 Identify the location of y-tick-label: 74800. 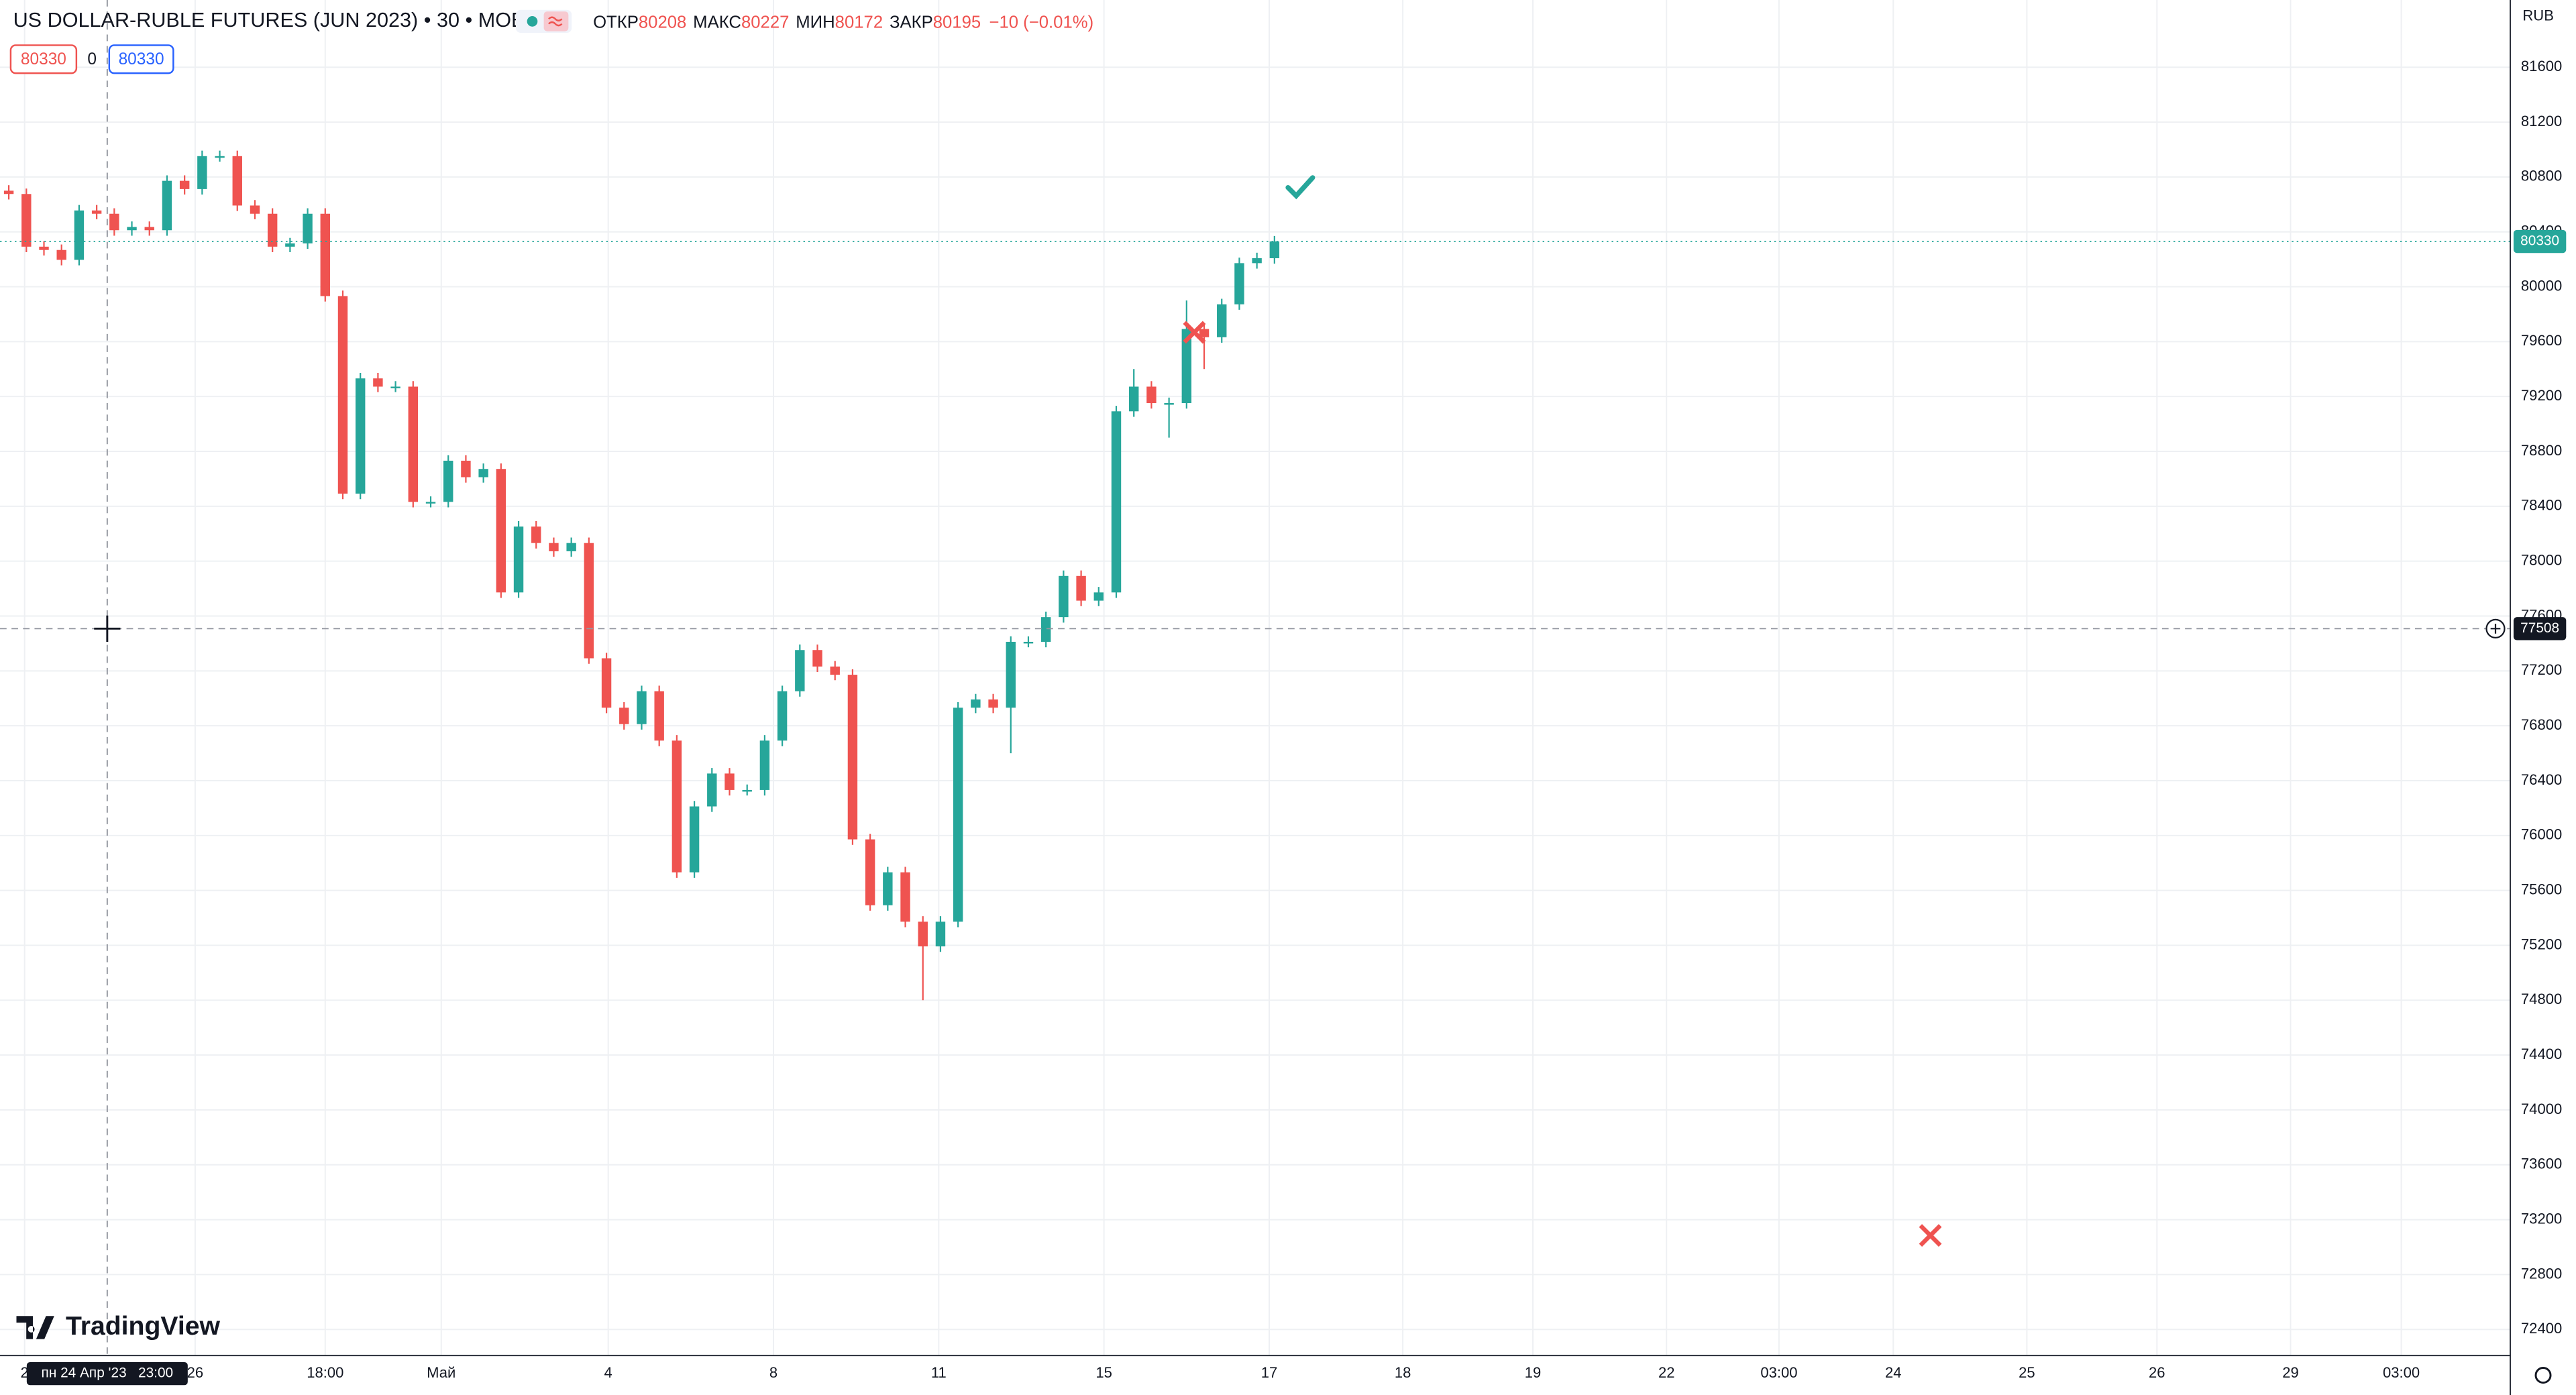
(2541, 999).